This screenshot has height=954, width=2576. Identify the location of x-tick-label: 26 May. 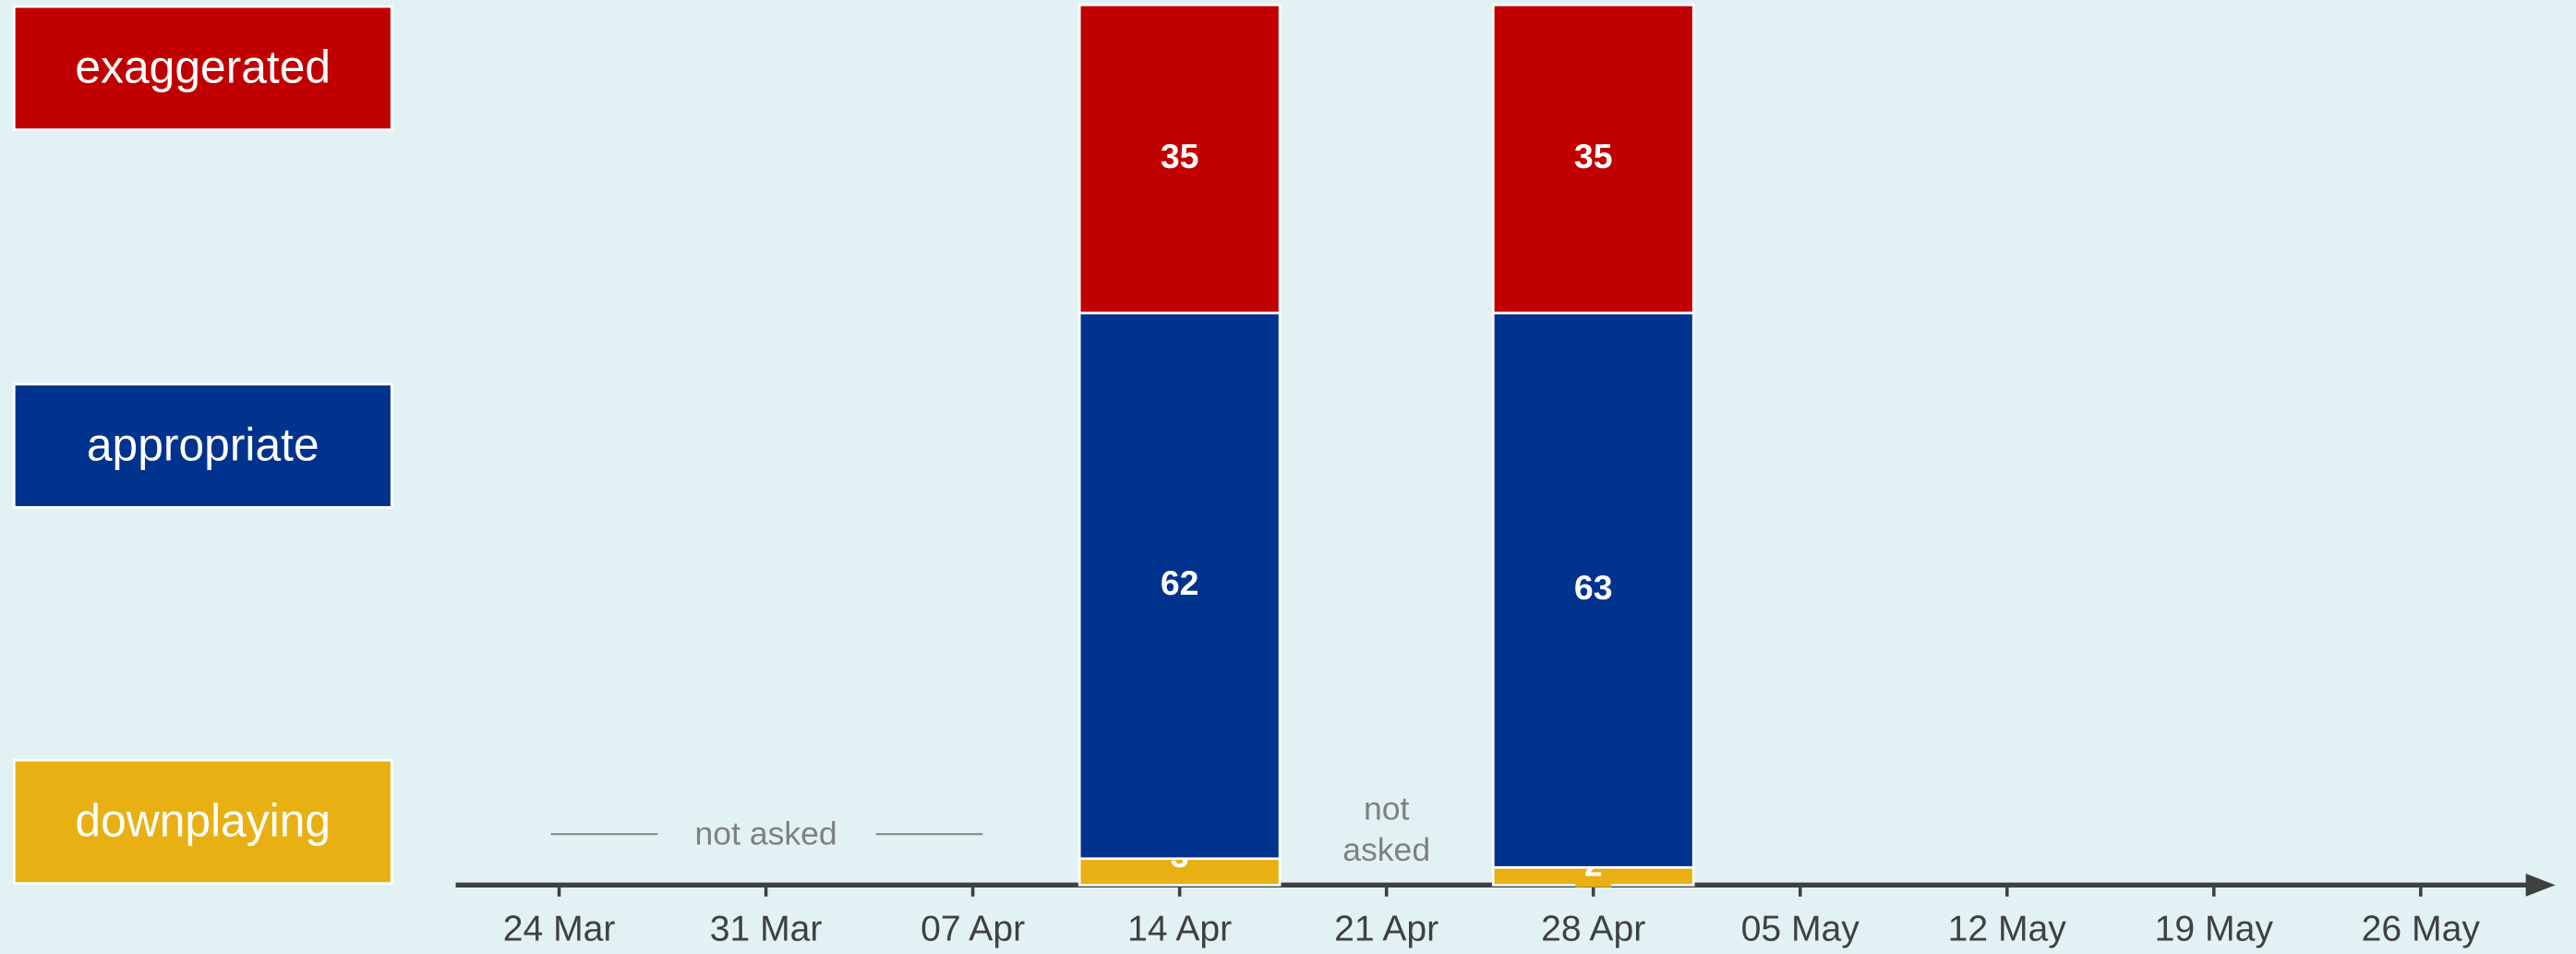
(2421, 928).